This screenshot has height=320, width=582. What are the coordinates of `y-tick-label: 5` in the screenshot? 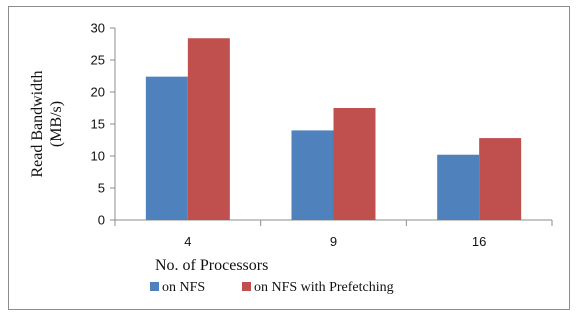 It's located at (101, 188).